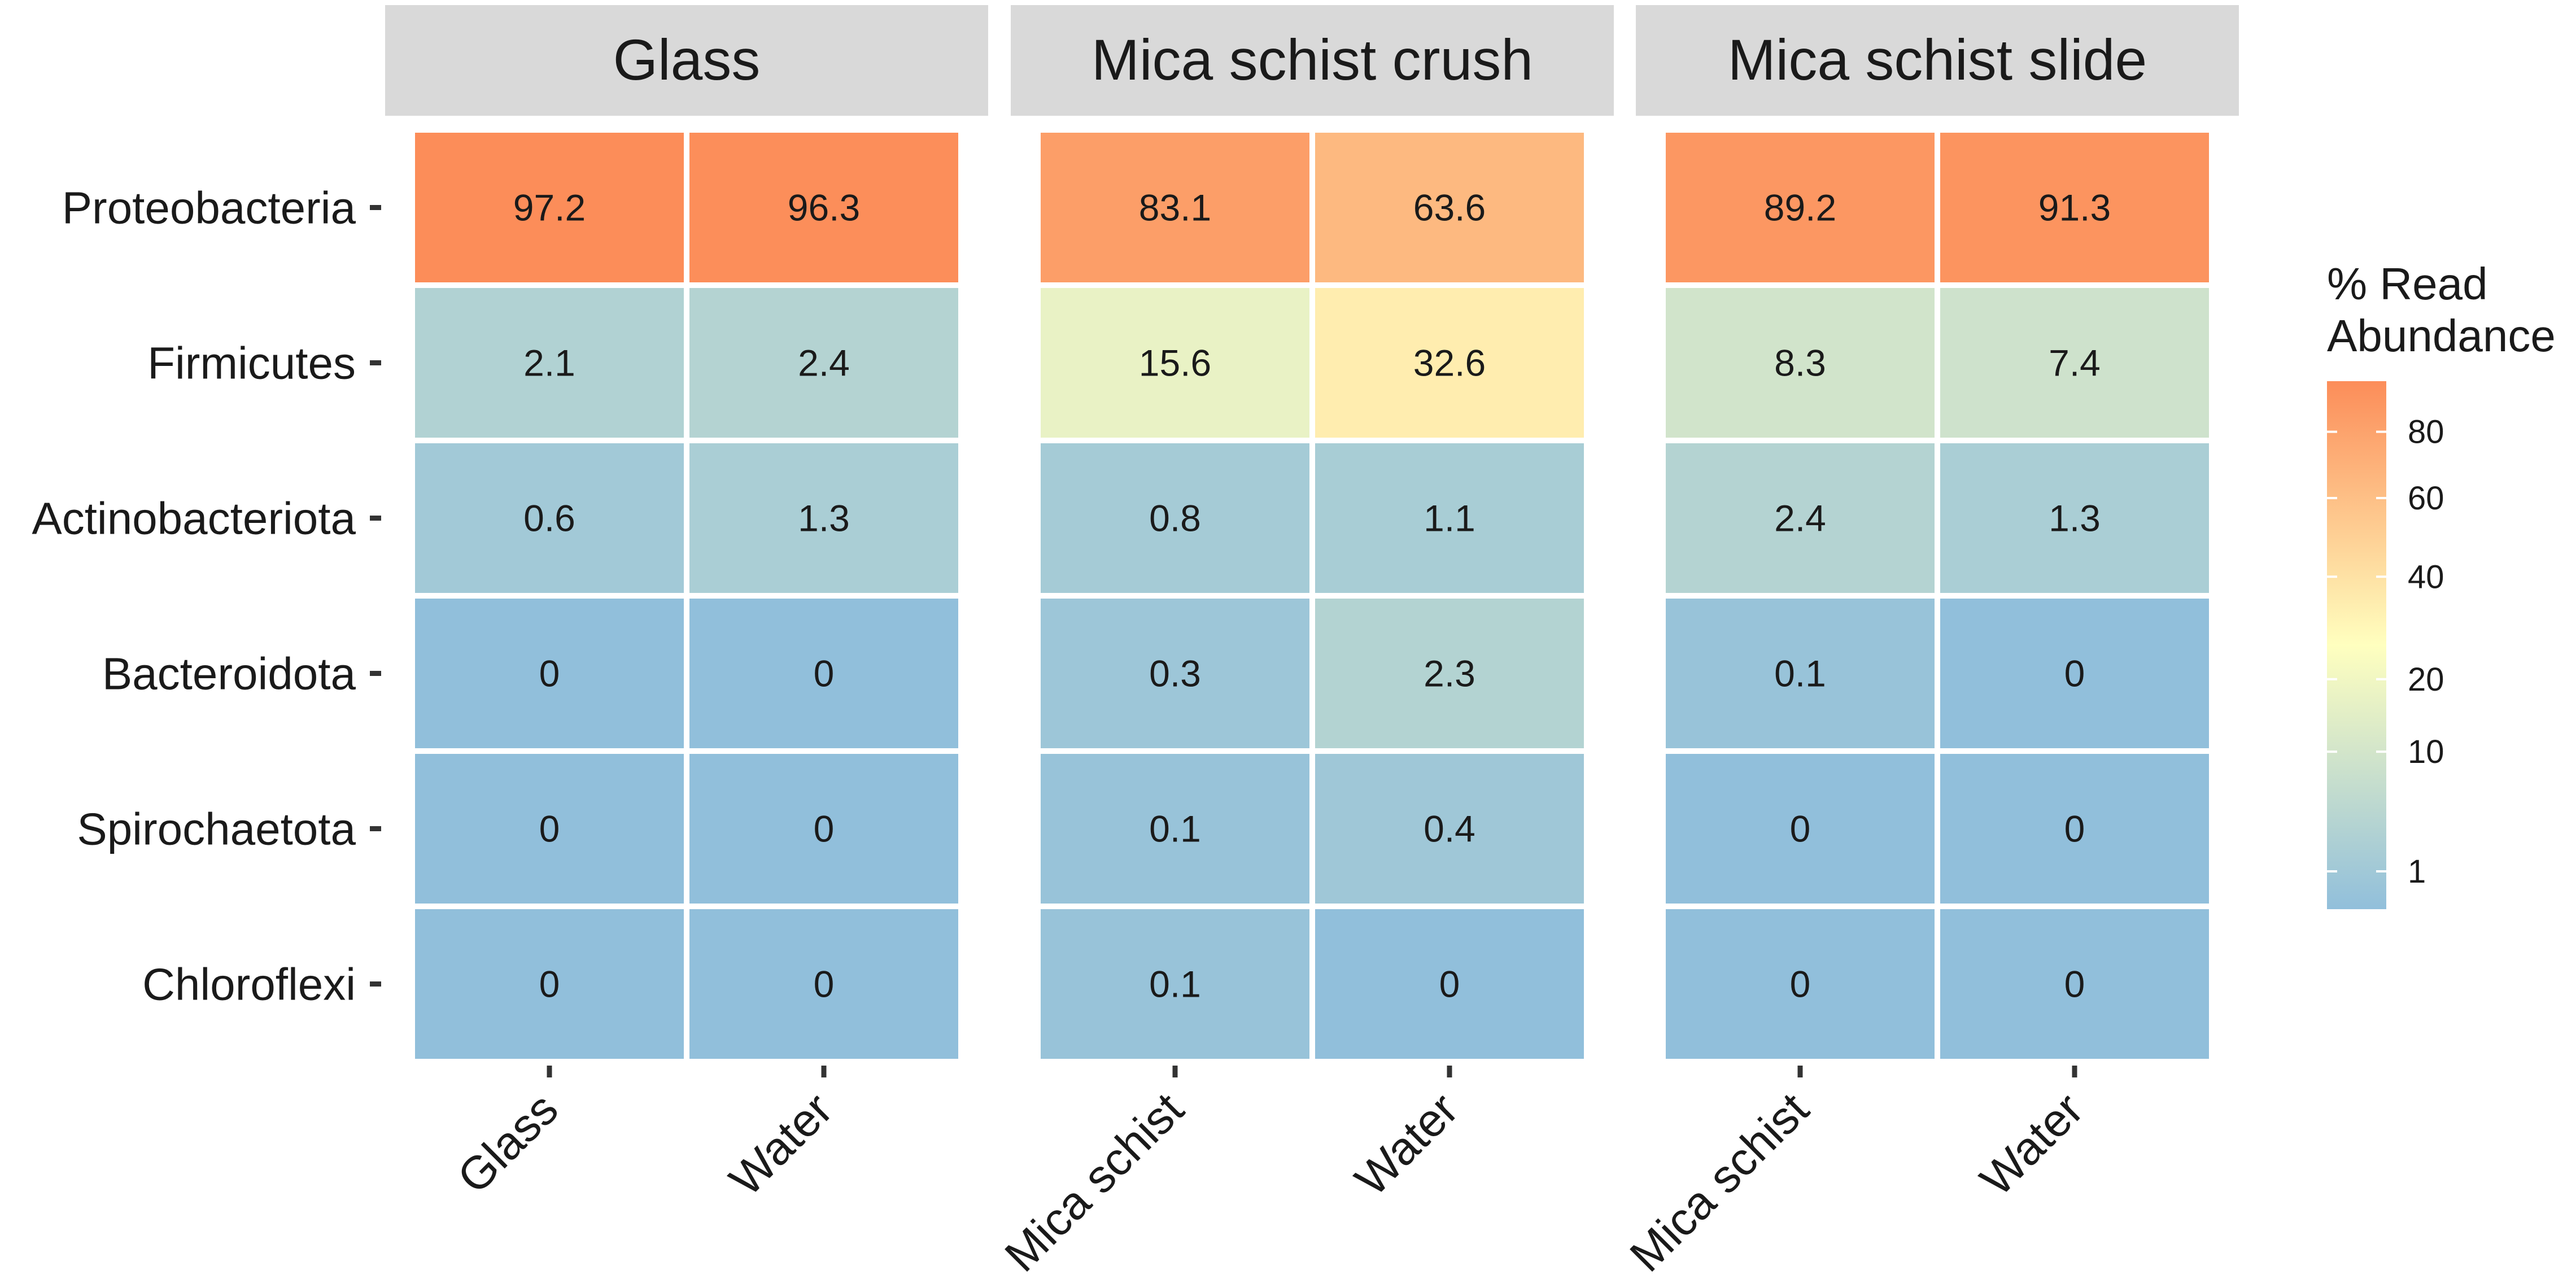 The image size is (2576, 1283). I want to click on cell-value-label: 96.3, so click(824, 208).